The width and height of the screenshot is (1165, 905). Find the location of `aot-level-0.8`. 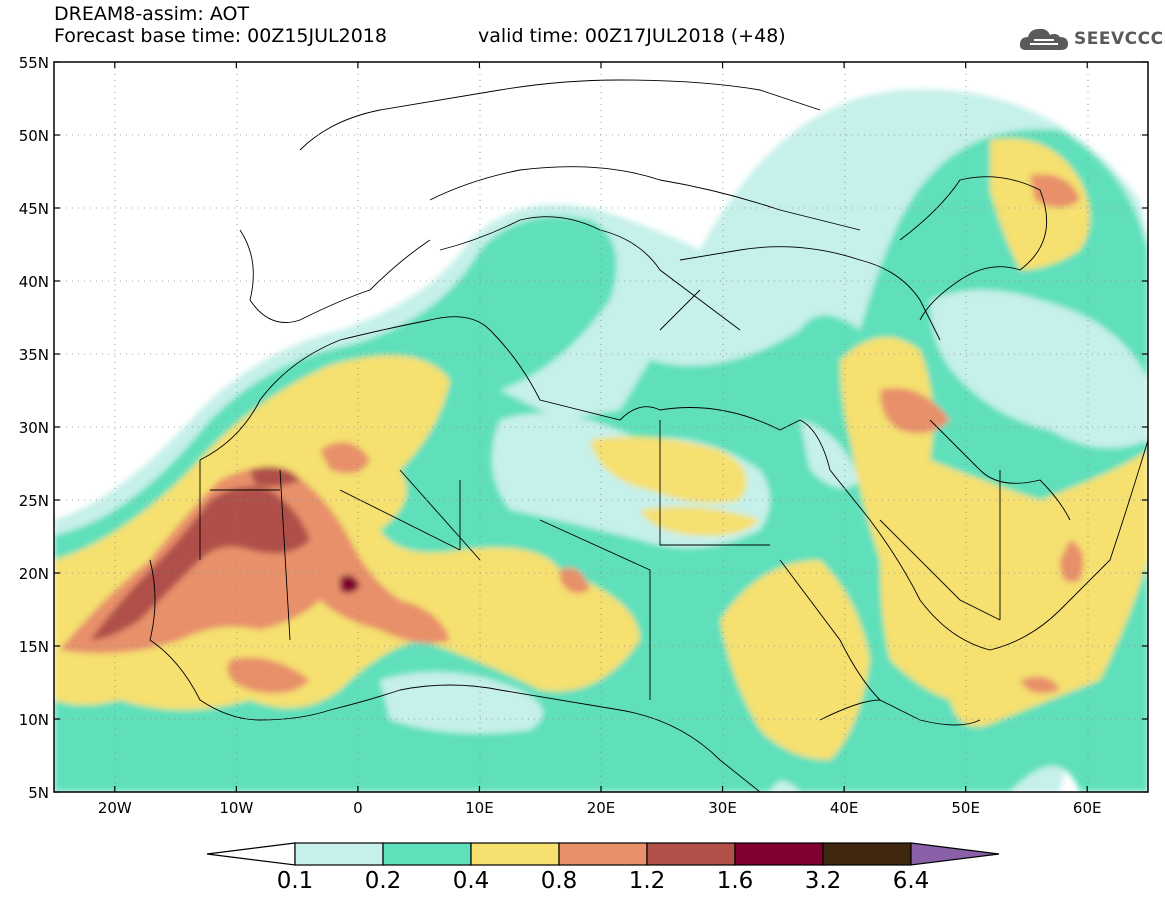

aot-level-0.8 is located at coordinates (255, 560).